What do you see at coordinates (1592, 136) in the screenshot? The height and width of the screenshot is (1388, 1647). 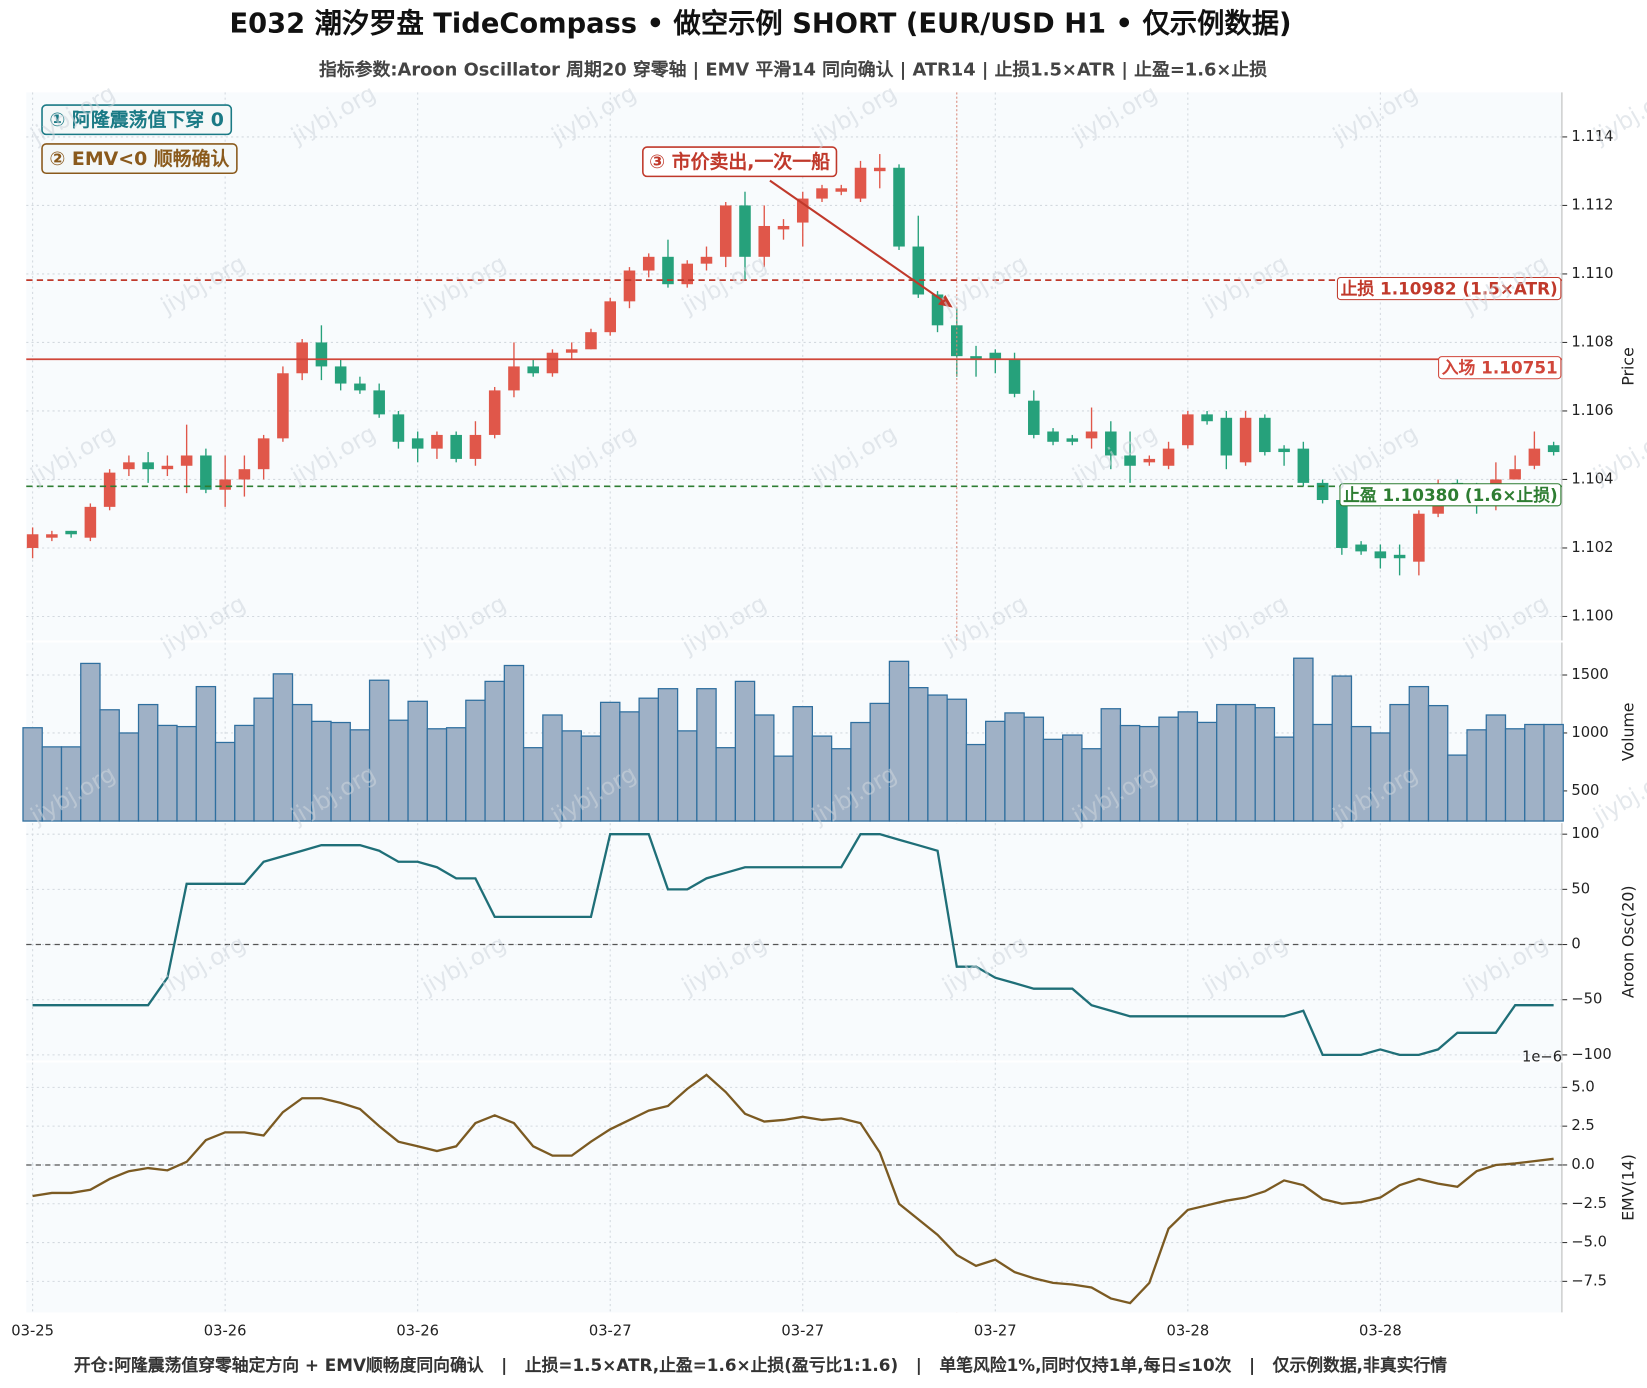 I see `y-tick-label: 1.114` at bounding box center [1592, 136].